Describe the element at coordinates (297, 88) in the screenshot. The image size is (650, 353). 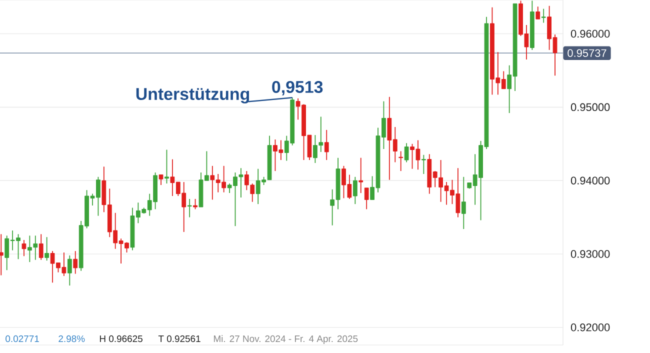
I see `annotation: 0,9513` at that location.